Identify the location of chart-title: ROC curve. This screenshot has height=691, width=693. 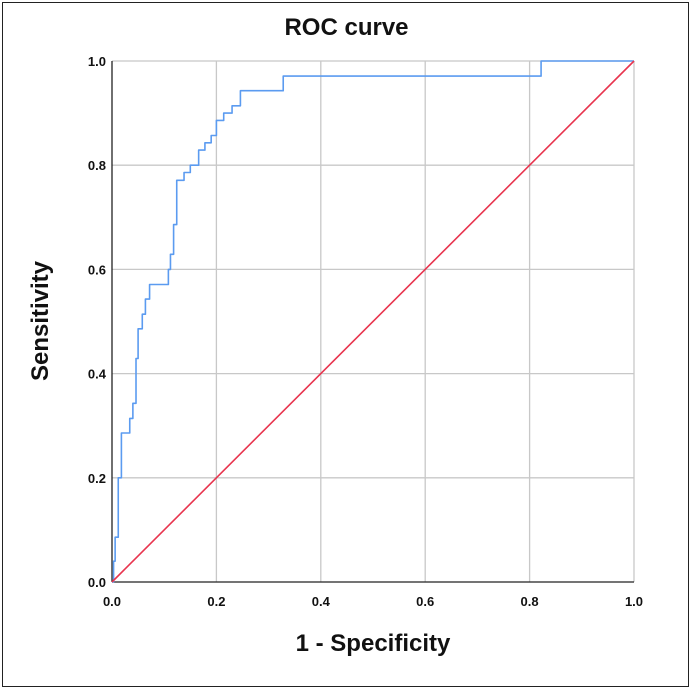
(346, 27).